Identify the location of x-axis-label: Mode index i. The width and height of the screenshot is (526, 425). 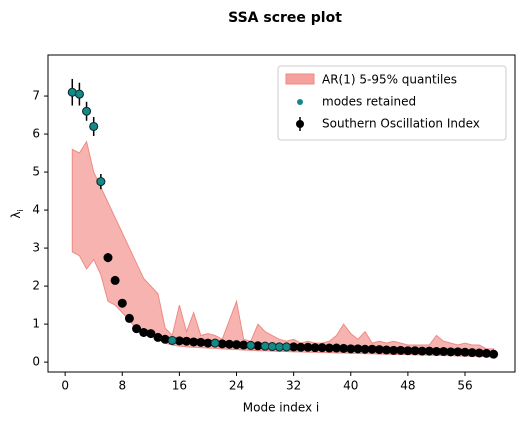
(281, 408).